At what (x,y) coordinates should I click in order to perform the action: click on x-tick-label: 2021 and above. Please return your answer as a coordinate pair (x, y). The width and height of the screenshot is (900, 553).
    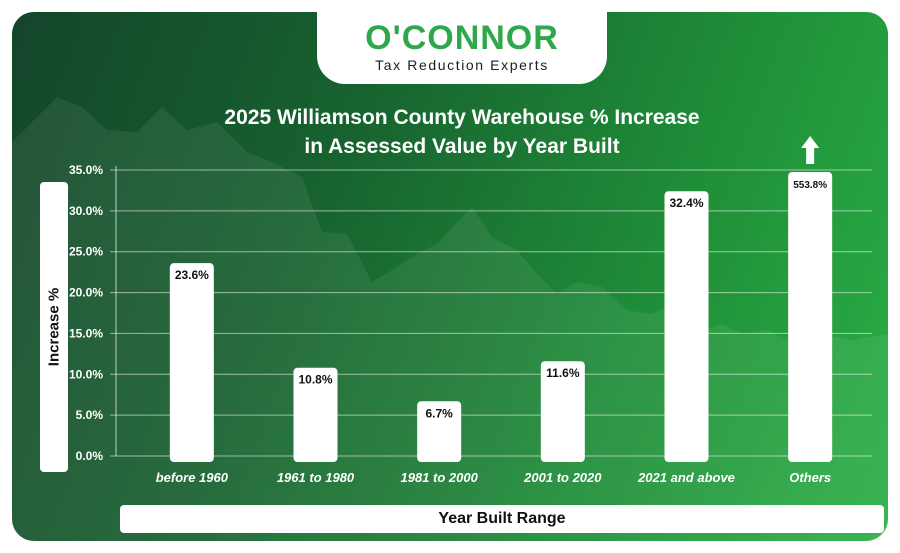
    Looking at the image, I should click on (686, 477).